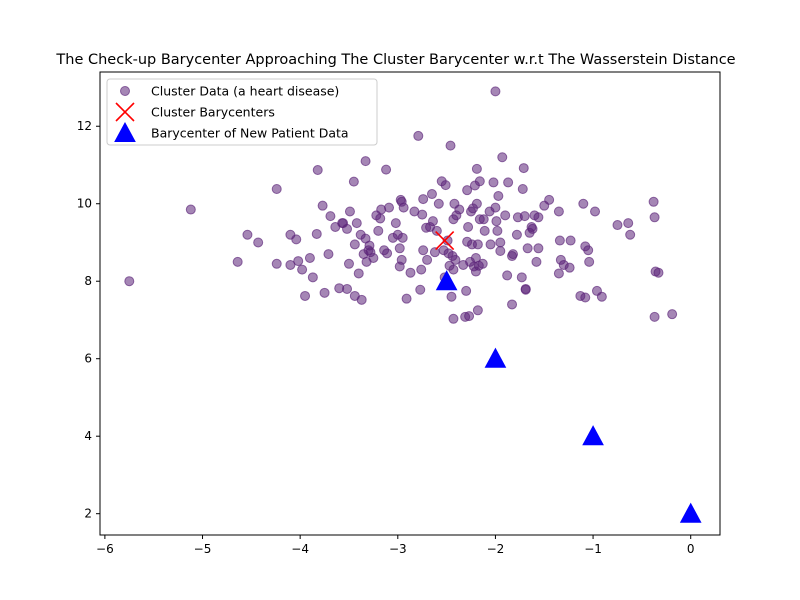 This screenshot has width=800, height=600. What do you see at coordinates (88, 436) in the screenshot?
I see `y-tick-label: 4` at bounding box center [88, 436].